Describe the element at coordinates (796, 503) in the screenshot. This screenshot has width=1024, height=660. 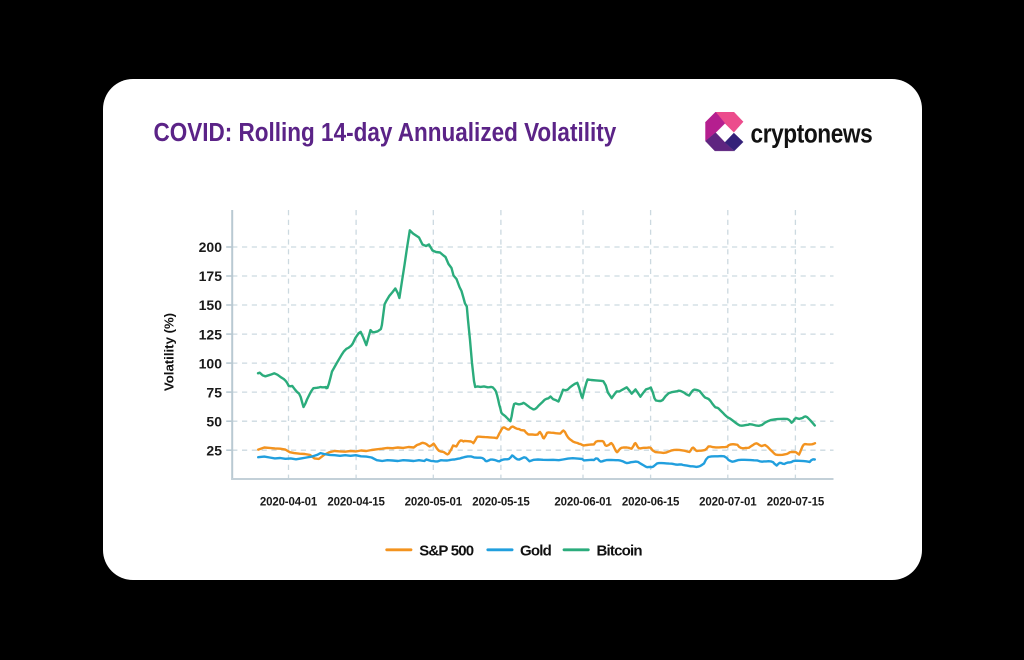
I see `svg-text: 2020-07-15` at that location.